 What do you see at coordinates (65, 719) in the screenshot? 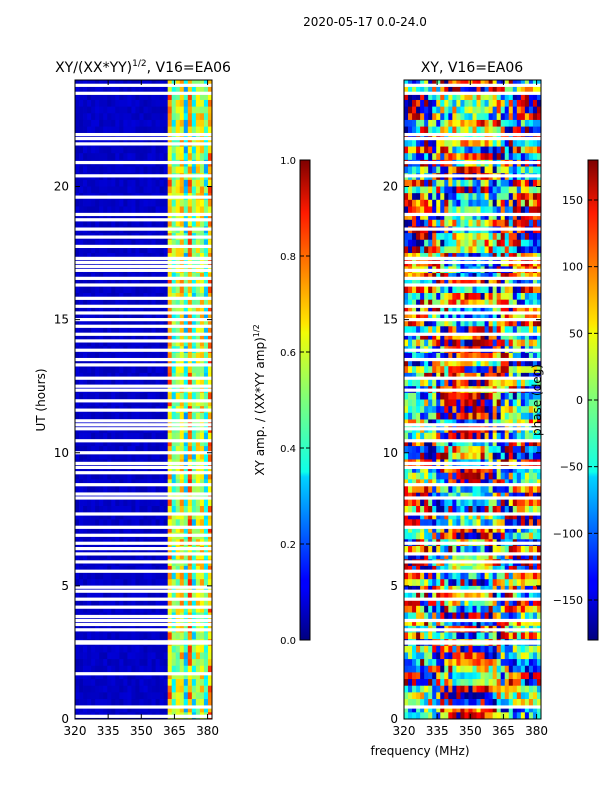
I see `y-tick-label: 0` at bounding box center [65, 719].